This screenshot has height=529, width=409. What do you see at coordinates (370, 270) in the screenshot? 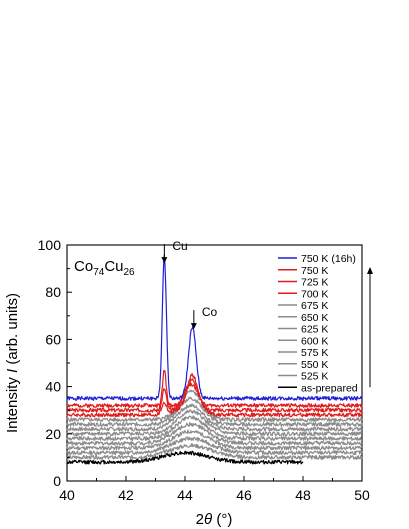
I see `legend-arrowhead` at bounding box center [370, 270].